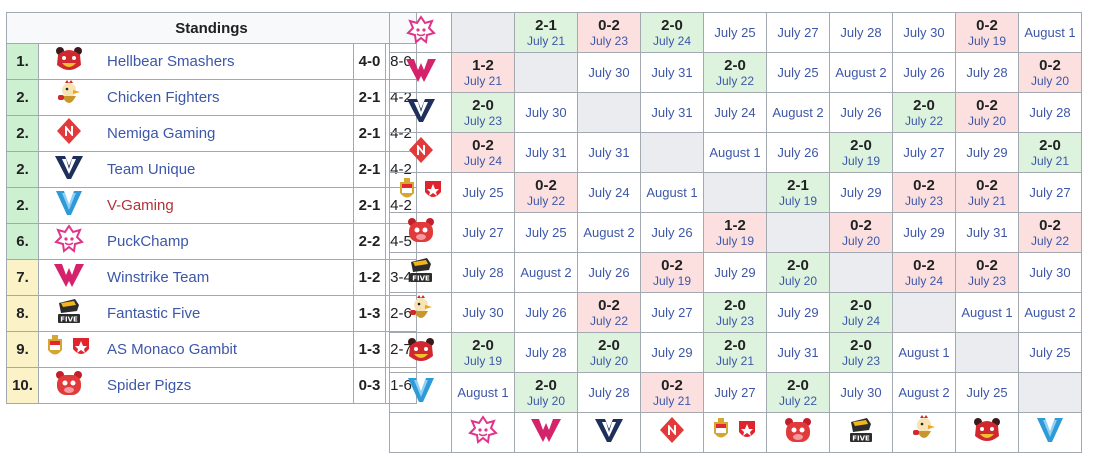 The image size is (1097, 455). What do you see at coordinates (798, 192) in the screenshot?
I see `win-result-cell: 2-1 July 19` at bounding box center [798, 192].